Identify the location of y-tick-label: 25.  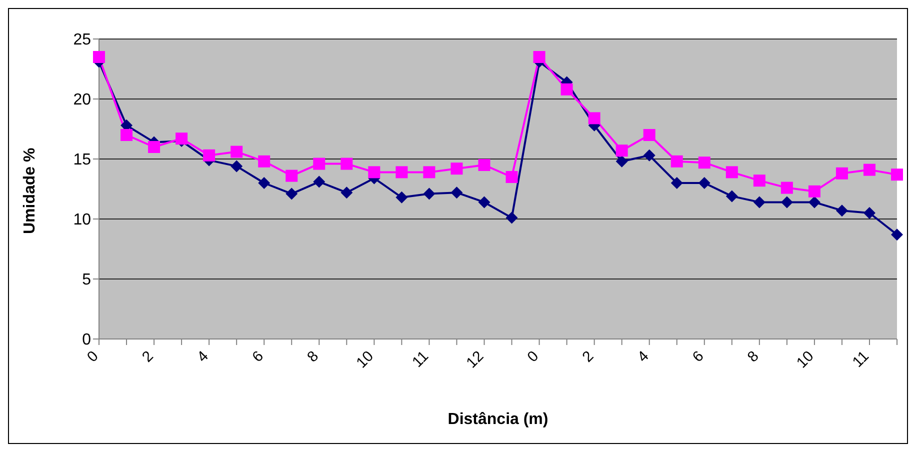
(82, 40).